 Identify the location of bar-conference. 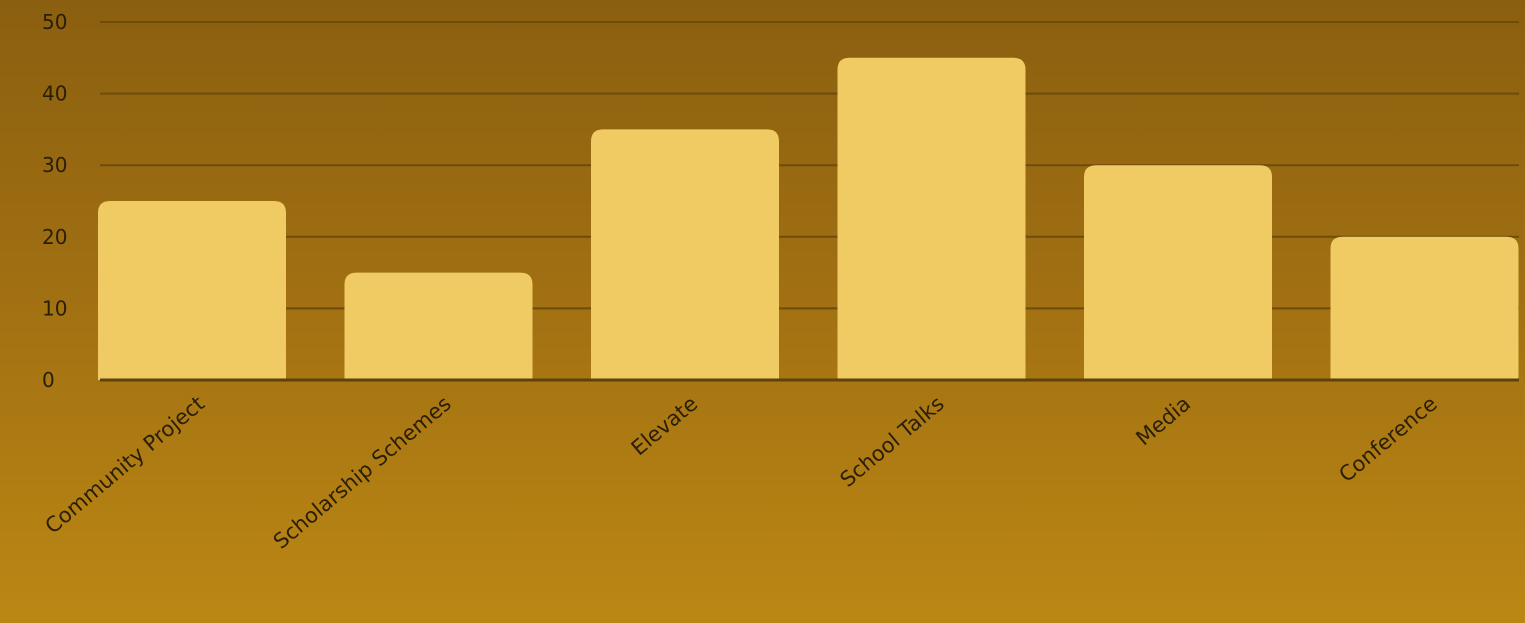
(1424, 308).